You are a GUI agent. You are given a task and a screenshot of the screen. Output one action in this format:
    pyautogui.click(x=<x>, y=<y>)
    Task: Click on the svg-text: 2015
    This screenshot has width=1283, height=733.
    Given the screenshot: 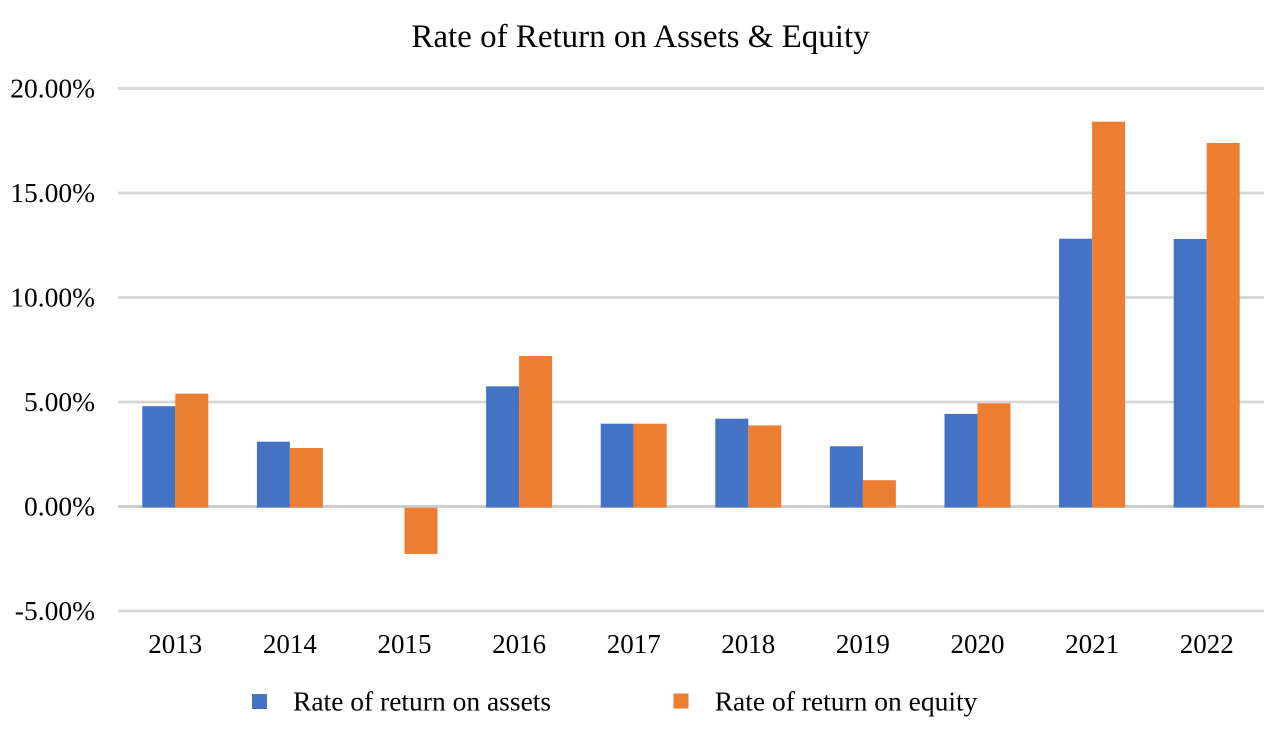 What is the action you would take?
    pyautogui.click(x=405, y=644)
    